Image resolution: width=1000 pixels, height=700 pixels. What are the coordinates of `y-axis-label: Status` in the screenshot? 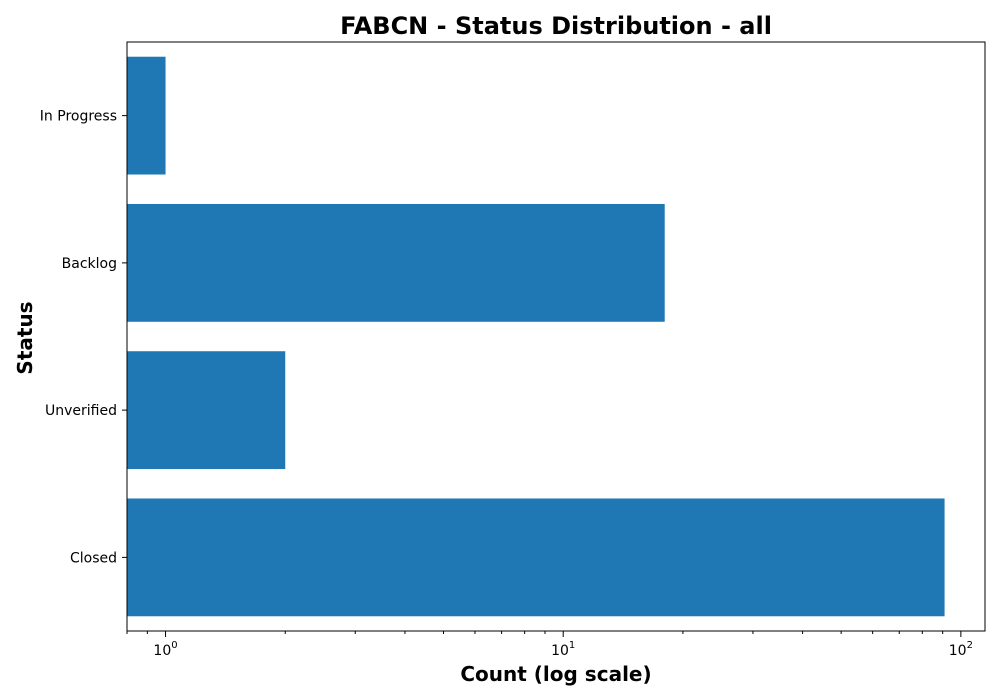 It's located at (25, 337).